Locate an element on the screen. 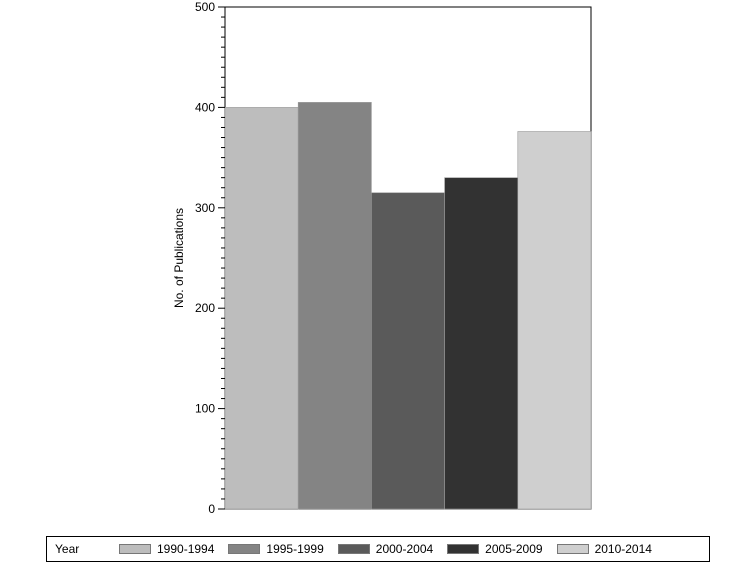  y-axis: 0 100 200 300 400 500 is located at coordinates (210, 258).